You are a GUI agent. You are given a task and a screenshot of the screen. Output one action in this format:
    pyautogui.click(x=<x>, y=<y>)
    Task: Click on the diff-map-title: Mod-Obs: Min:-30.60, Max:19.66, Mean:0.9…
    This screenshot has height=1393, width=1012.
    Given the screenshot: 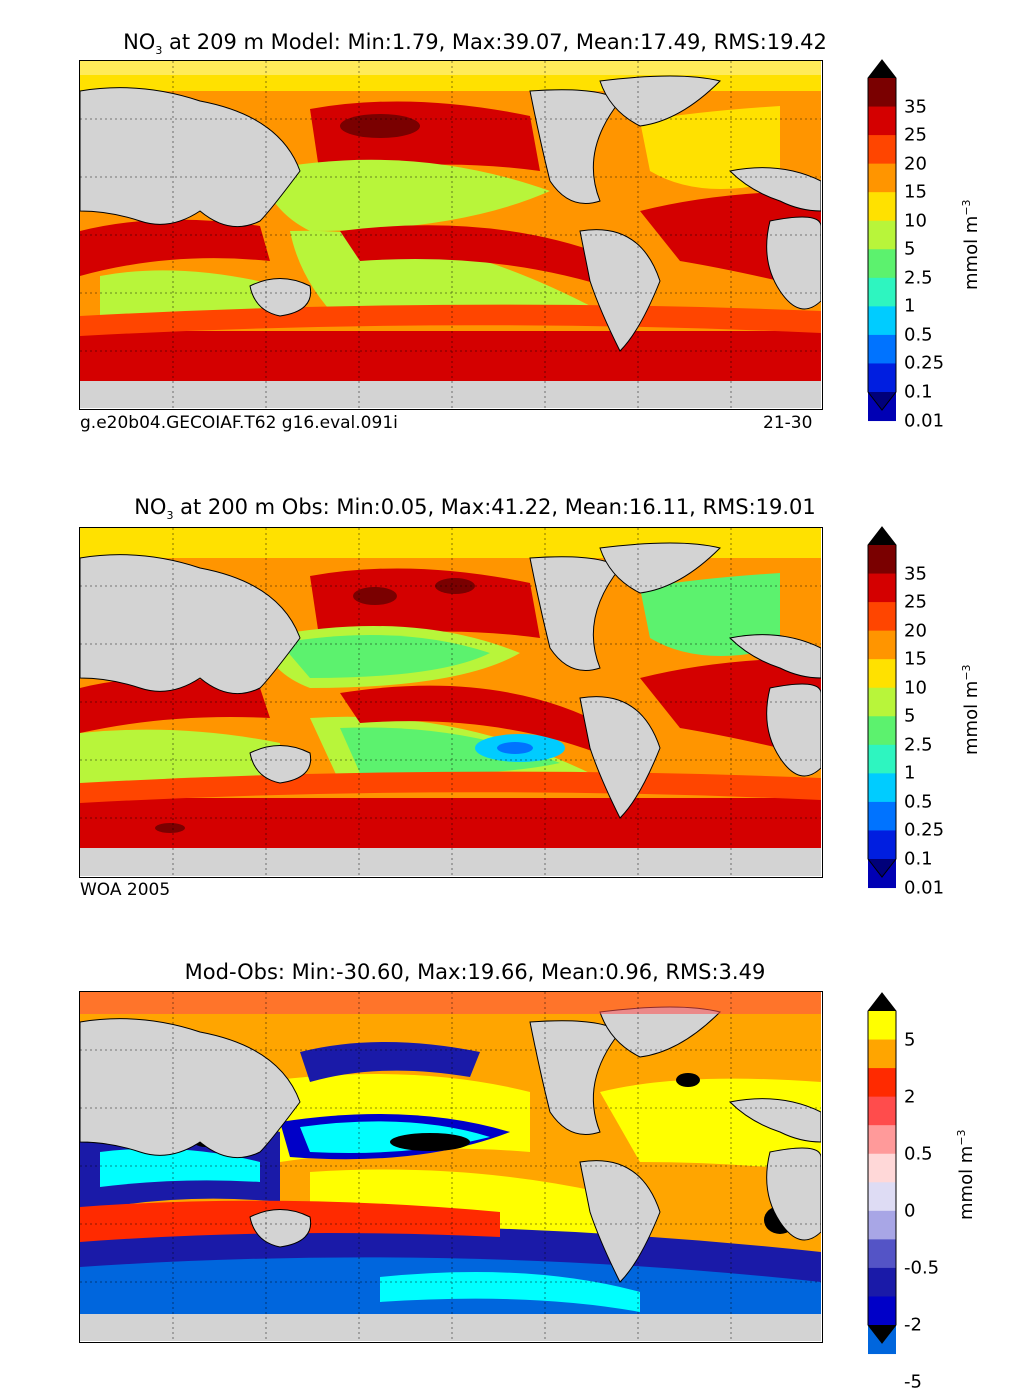 What is the action you would take?
    pyautogui.click(x=475, y=972)
    